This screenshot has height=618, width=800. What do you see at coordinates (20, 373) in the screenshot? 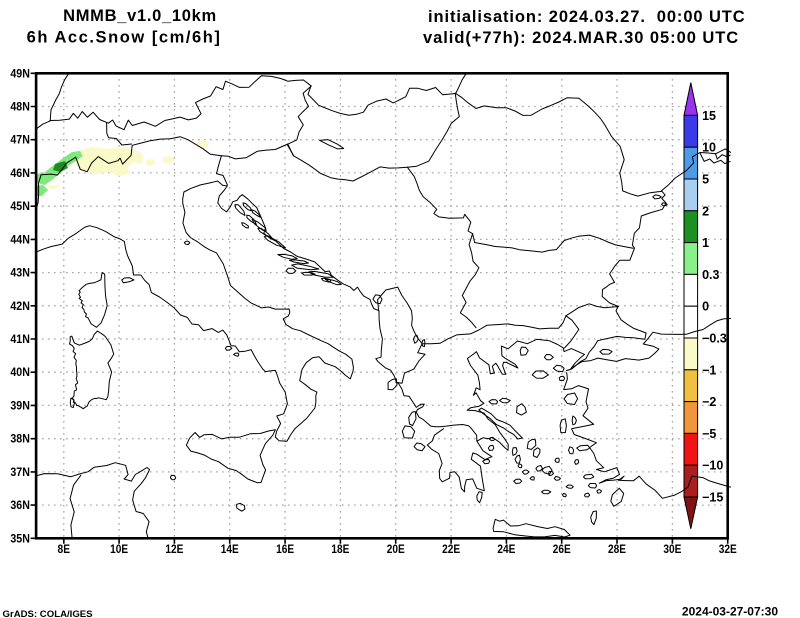
I see `svg-text: 40N` at bounding box center [20, 373].